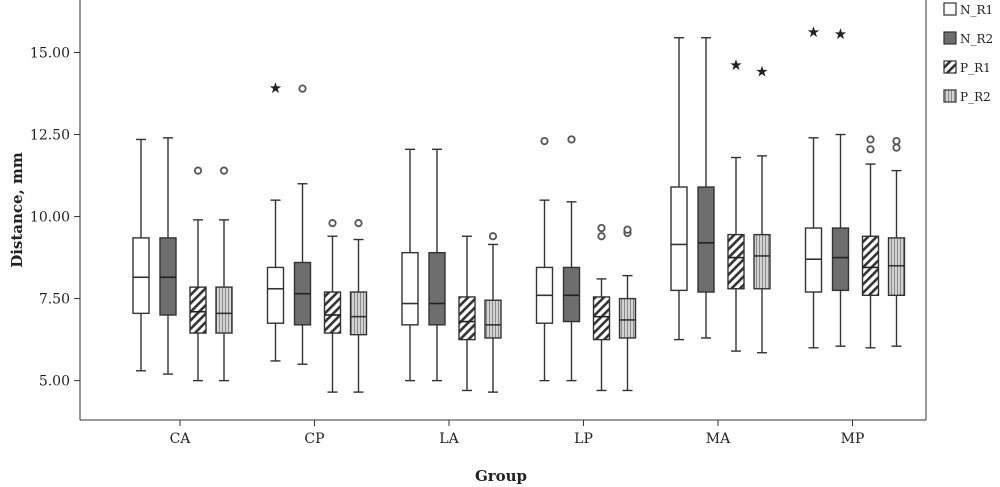 The width and height of the screenshot is (1000, 487). Describe the element at coordinates (813, 186) in the screenshot. I see `box-N_R1-MP: ★` at that location.